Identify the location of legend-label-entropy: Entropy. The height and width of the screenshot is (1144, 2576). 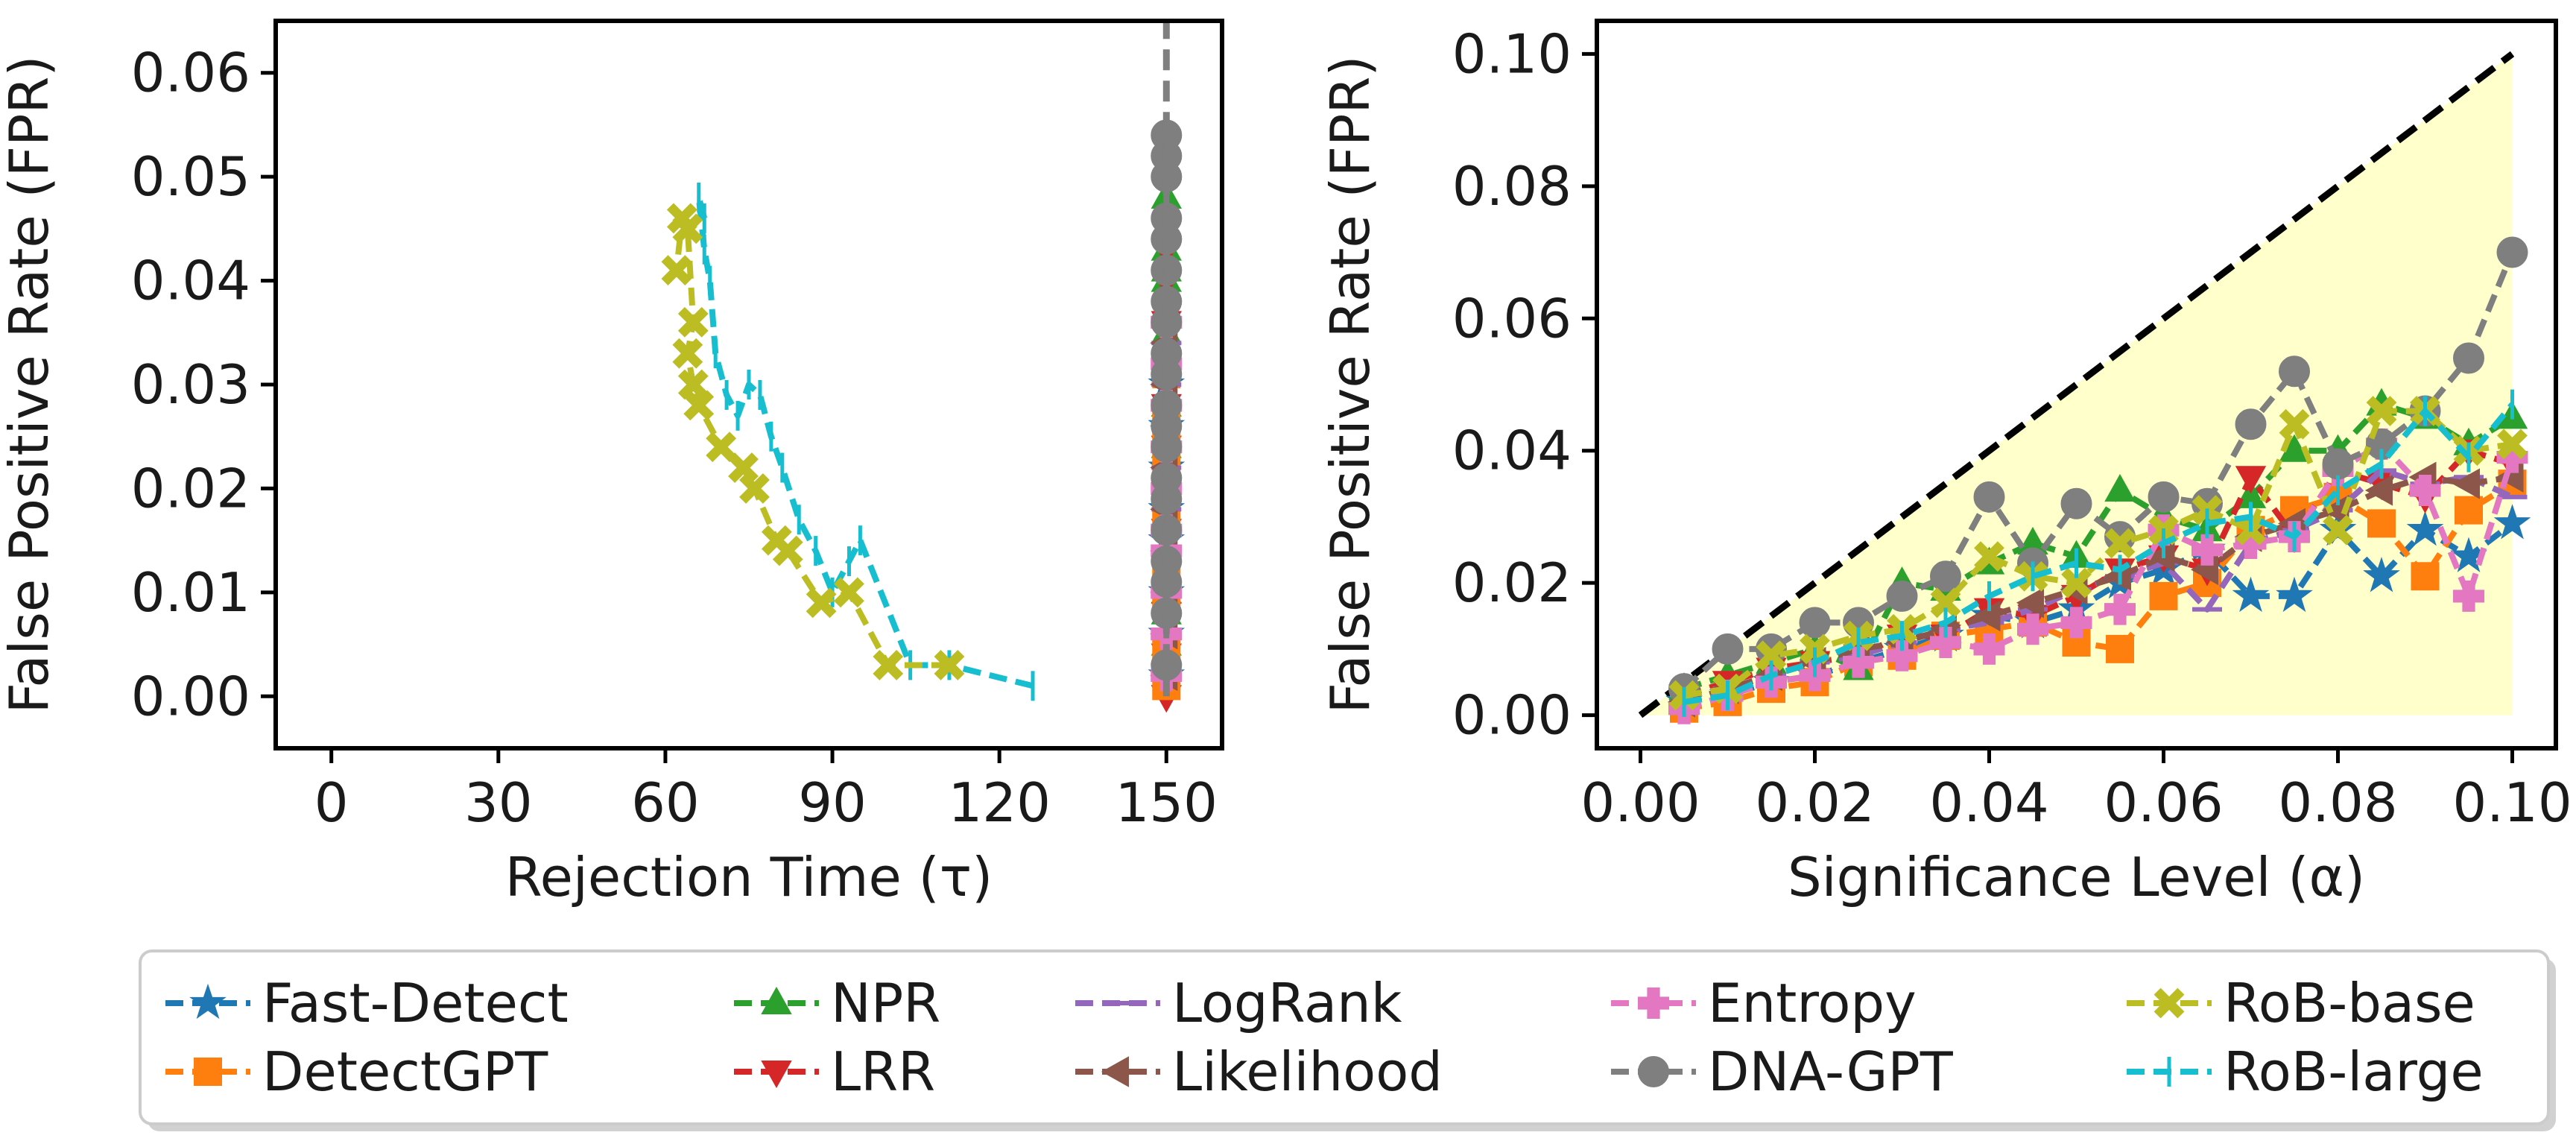
(1812, 1003).